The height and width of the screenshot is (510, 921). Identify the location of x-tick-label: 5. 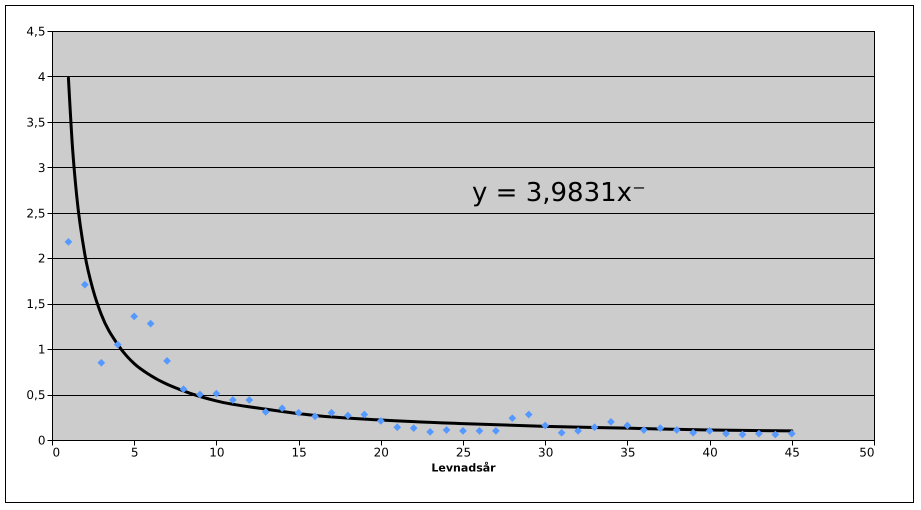
(134, 453).